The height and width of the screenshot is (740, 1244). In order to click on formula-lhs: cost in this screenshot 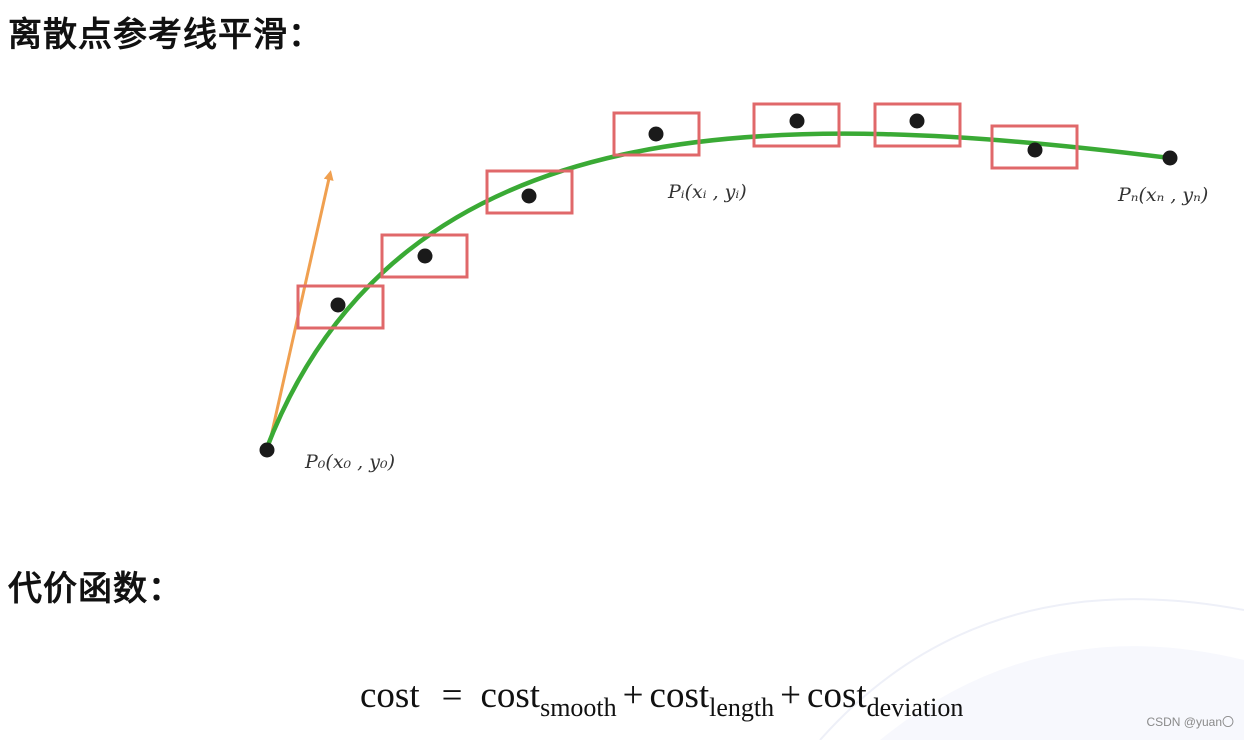, I will do `click(390, 695)`.